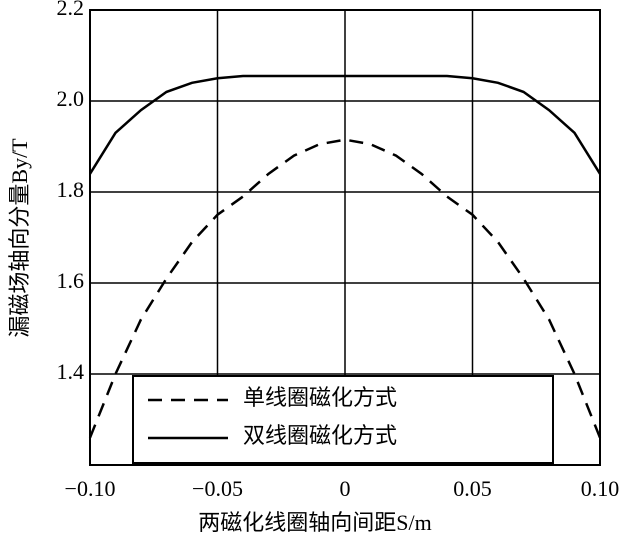 This screenshot has width=627, height=543. Describe the element at coordinates (71, 280) in the screenshot. I see `y-tick-label: 1.6` at that location.